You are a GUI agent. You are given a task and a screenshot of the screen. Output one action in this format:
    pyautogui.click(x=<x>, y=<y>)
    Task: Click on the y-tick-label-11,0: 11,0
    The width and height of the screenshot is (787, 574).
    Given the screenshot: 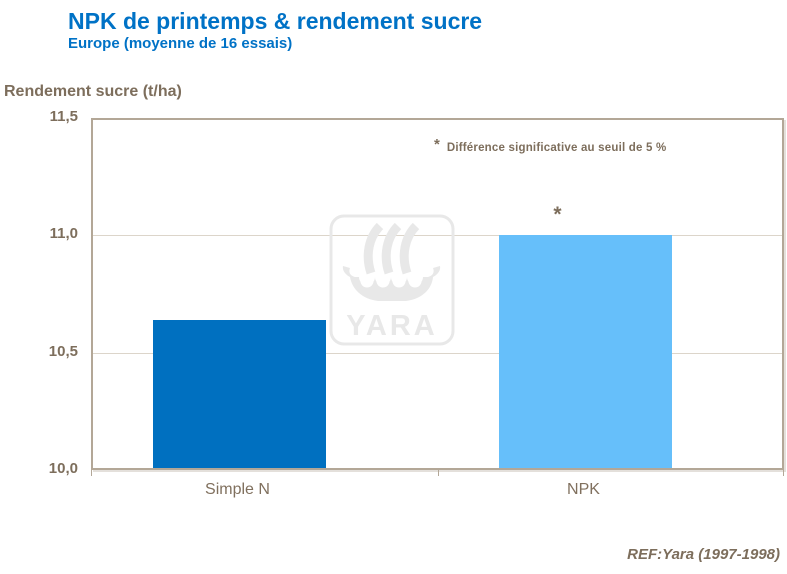 What is the action you would take?
    pyautogui.click(x=63, y=234)
    